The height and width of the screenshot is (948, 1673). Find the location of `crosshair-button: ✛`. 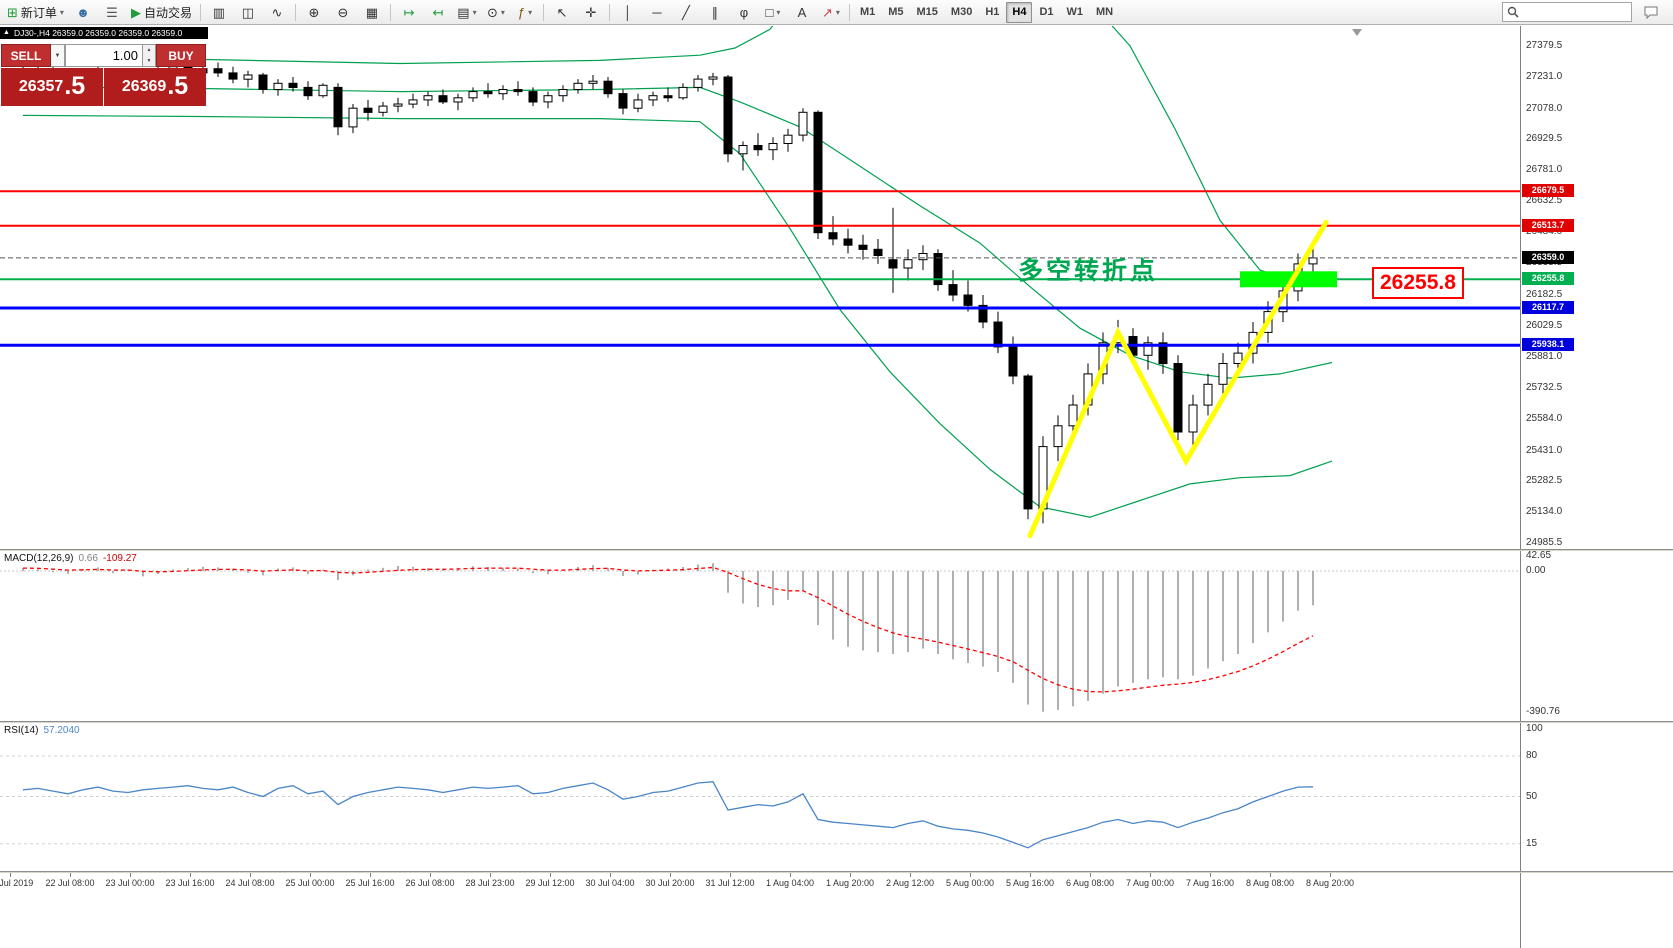

crosshair-button: ✛ is located at coordinates (591, 12).